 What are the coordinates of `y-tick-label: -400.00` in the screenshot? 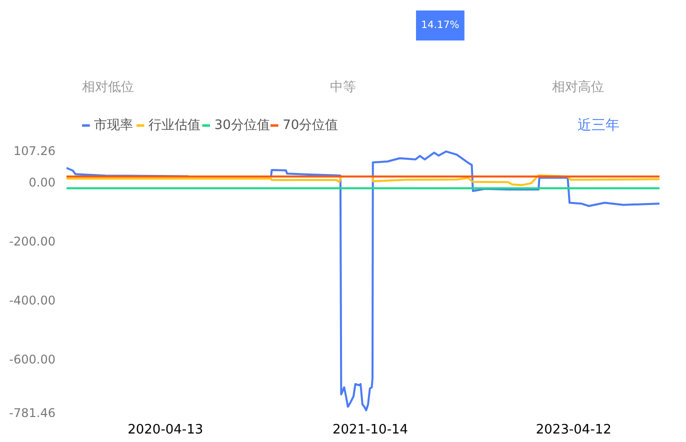 It's located at (32, 301).